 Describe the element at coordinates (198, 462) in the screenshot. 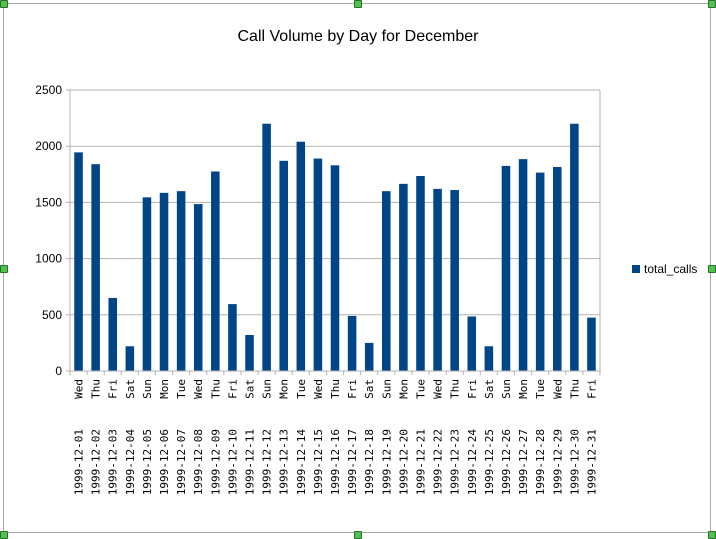

I see `x-tick-label-date: 1999-12-08` at that location.